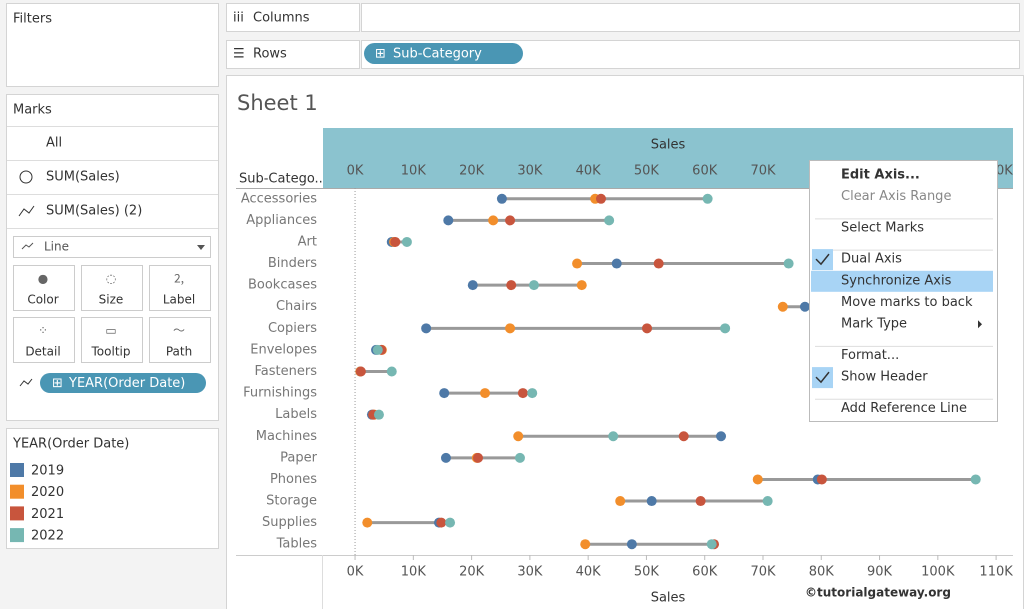 This screenshot has width=1024, height=609. I want to click on columns-icon: iii, so click(238, 18).